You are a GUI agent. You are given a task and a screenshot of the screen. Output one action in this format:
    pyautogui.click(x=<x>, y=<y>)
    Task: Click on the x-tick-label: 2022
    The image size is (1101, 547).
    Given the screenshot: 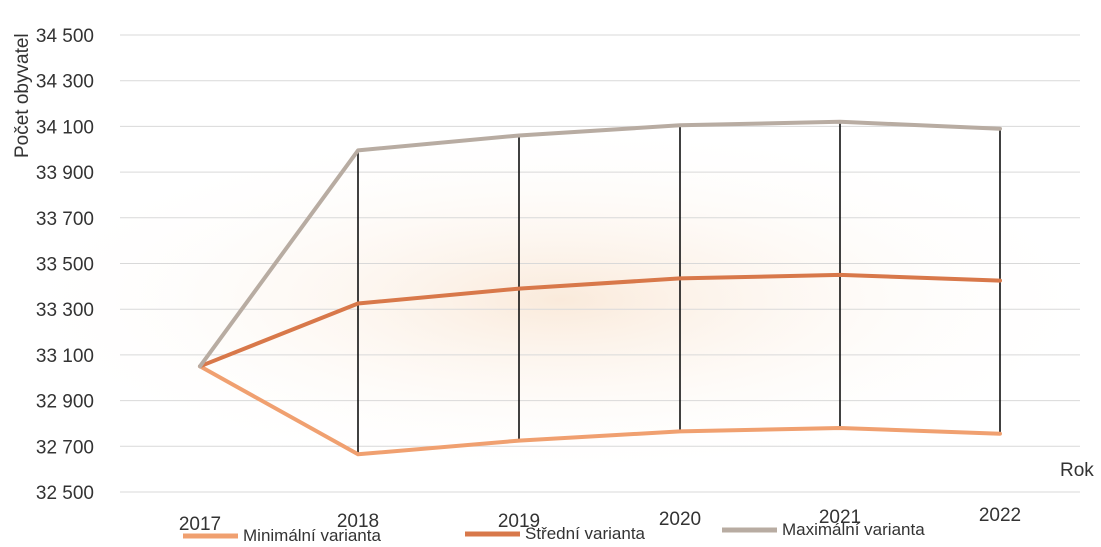 What is the action you would take?
    pyautogui.click(x=1000, y=515)
    